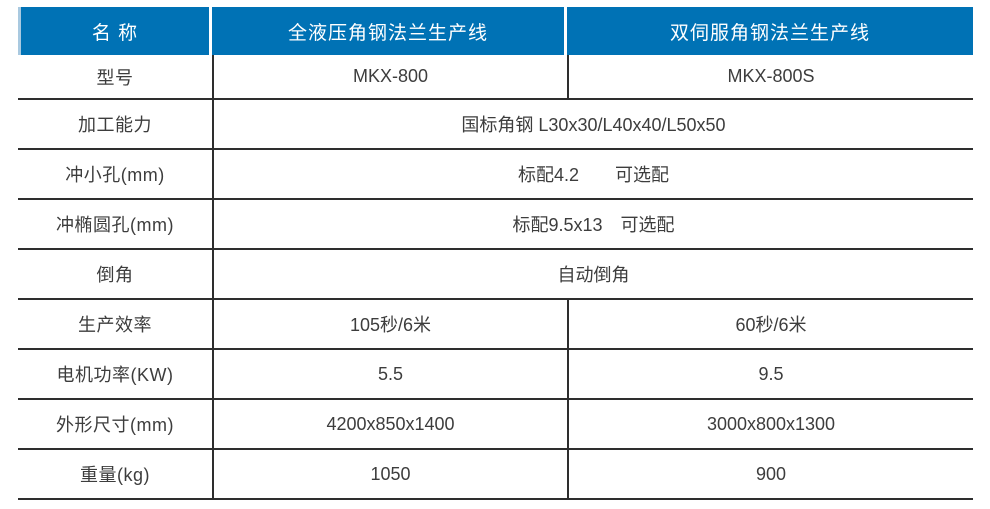 The width and height of the screenshot is (990, 509). Describe the element at coordinates (115, 31) in the screenshot. I see `header-cell-name: 名 称` at that location.